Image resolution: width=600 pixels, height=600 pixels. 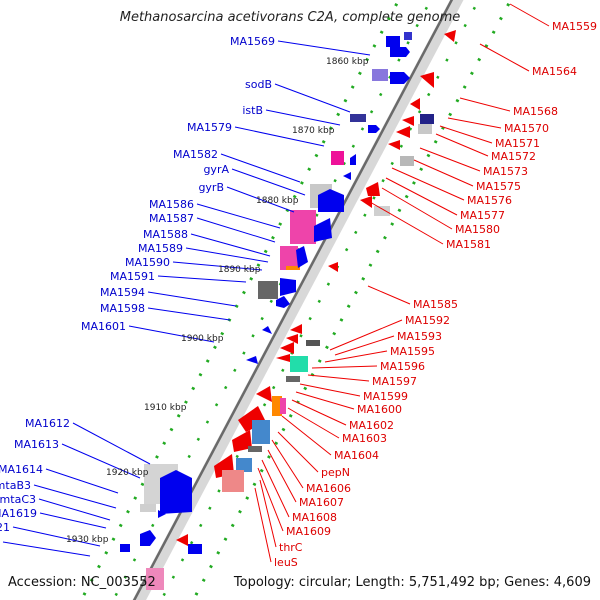 What do you see at coordinates (195, 154) in the screenshot?
I see `gene-label-ma1582: MA1582` at bounding box center [195, 154].